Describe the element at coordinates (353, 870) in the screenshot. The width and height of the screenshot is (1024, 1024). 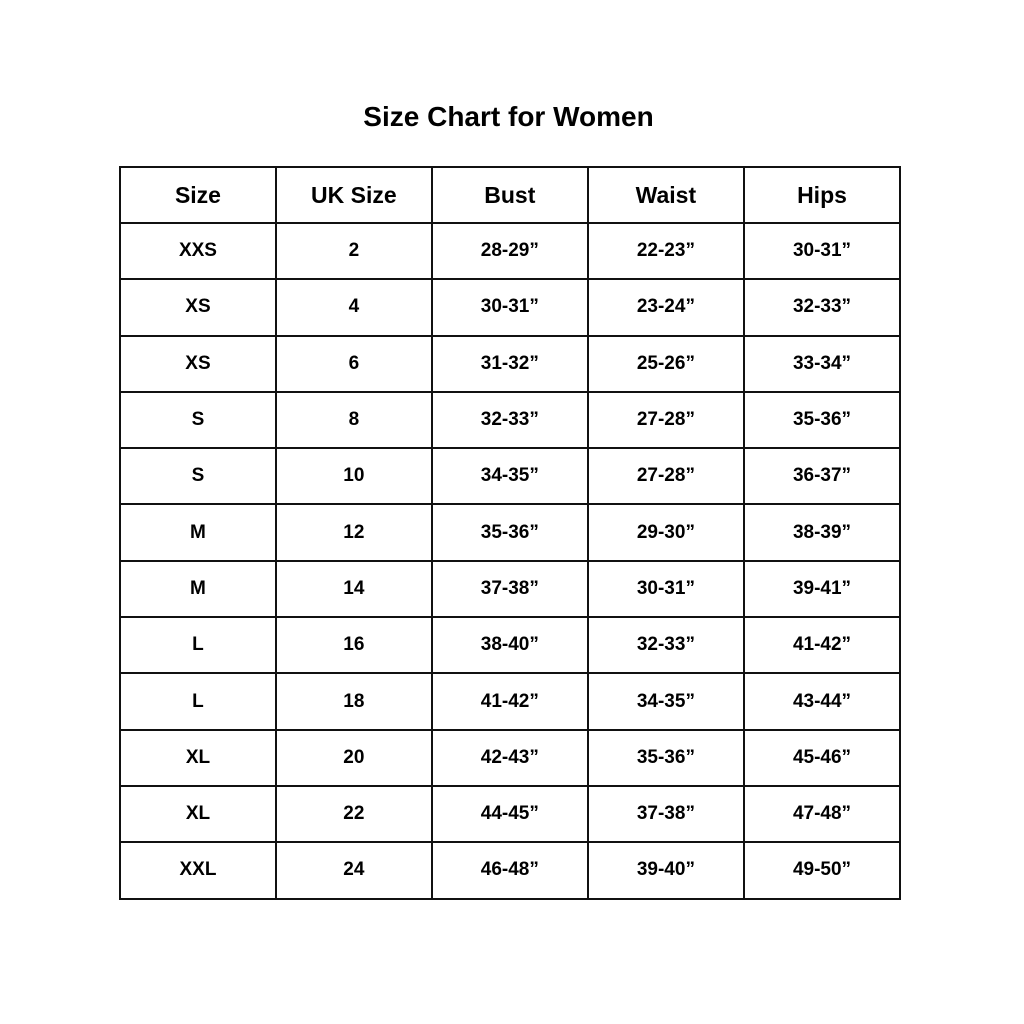
I see `table-cell: 24` at that location.